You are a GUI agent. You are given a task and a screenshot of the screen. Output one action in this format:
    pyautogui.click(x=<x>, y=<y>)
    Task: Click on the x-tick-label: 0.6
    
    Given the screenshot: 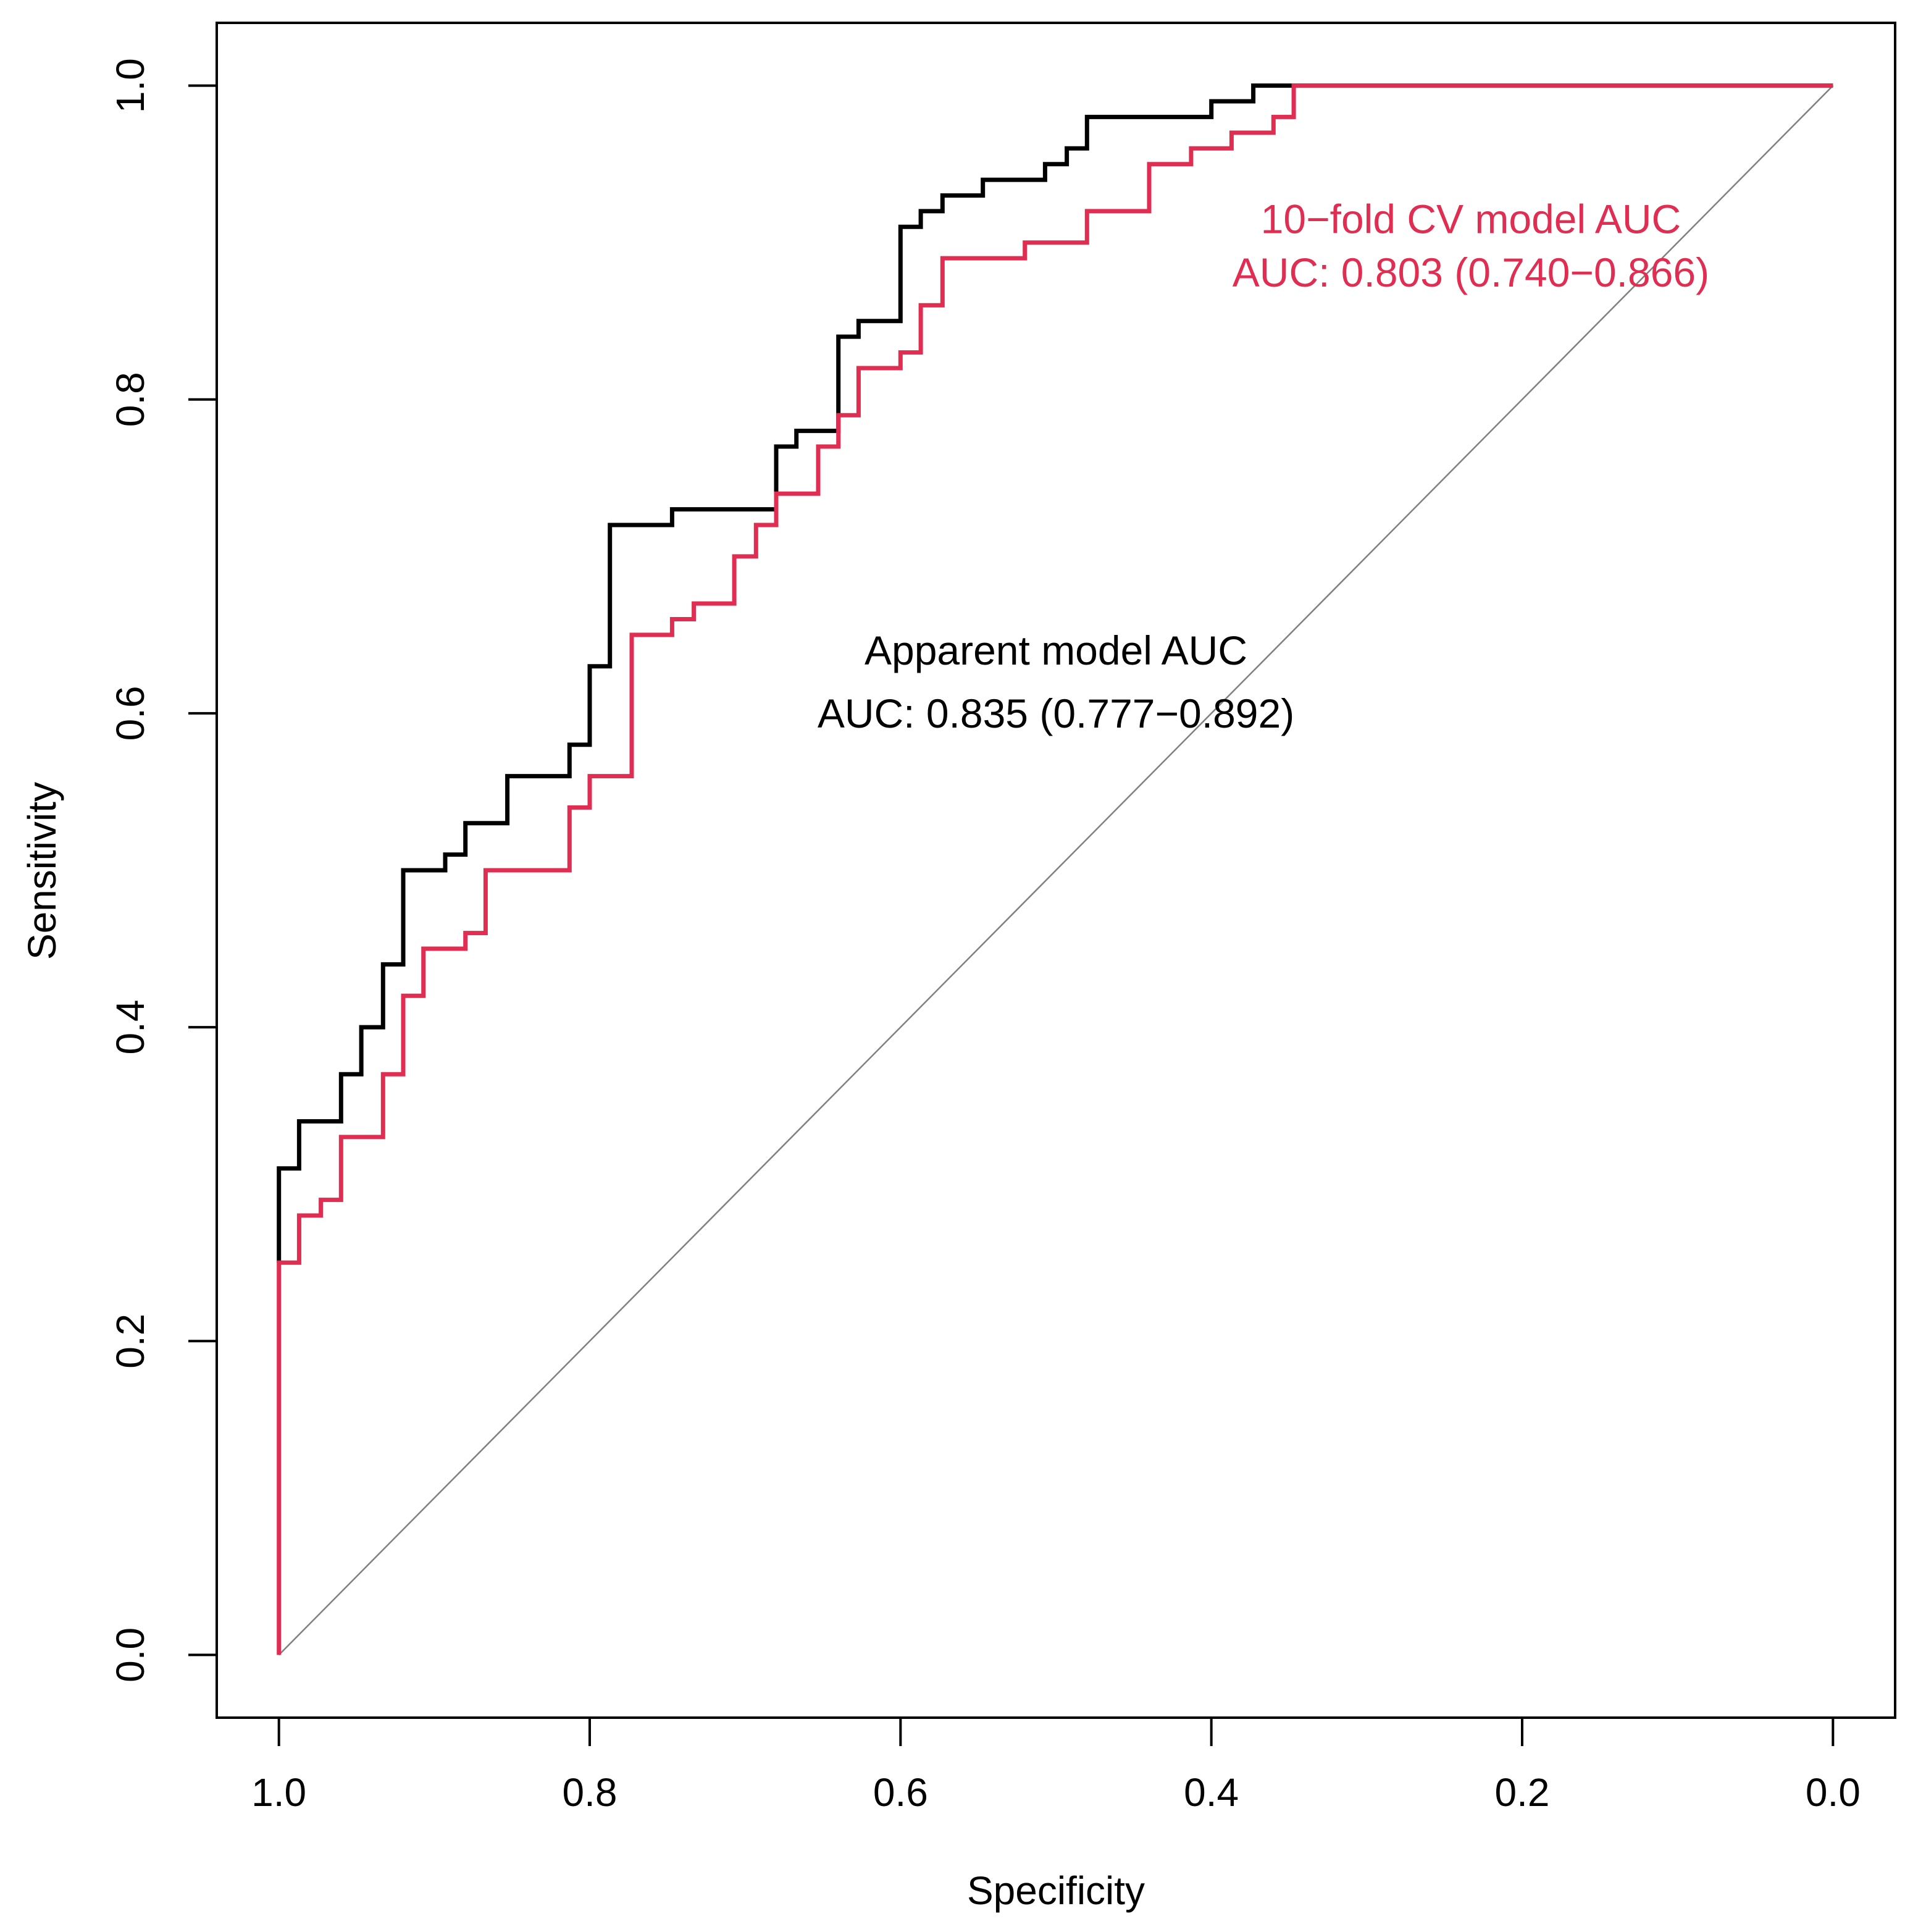 What is the action you would take?
    pyautogui.click(x=900, y=1793)
    